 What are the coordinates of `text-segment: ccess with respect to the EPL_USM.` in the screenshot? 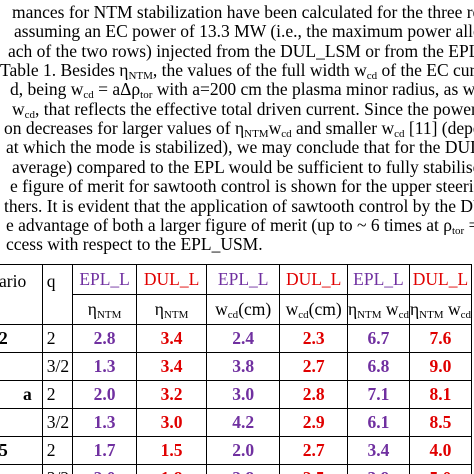 It's located at (134, 244).